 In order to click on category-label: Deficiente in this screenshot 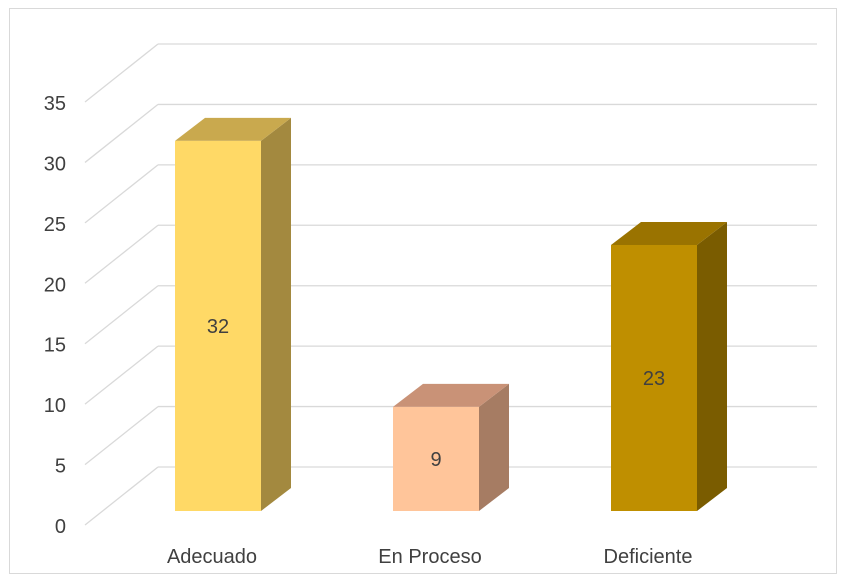, I will do `click(648, 557)`.